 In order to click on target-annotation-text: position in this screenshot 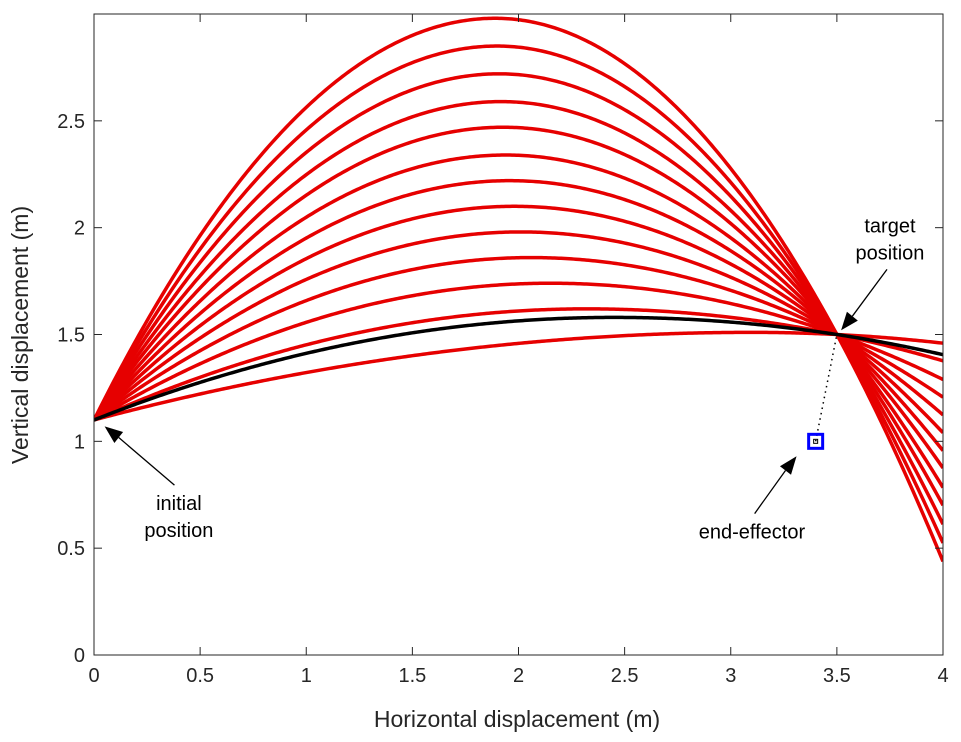, I will do `click(889, 253)`.